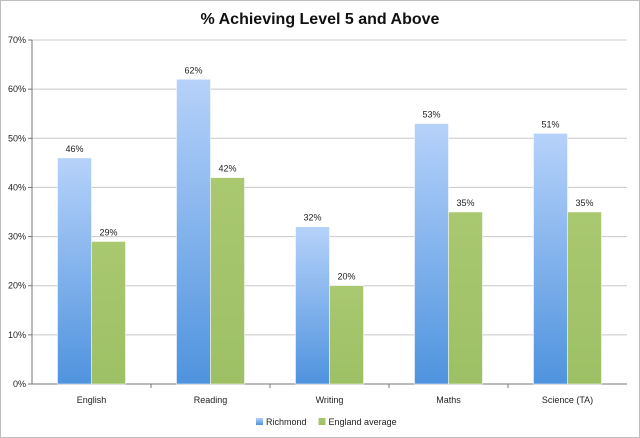 Image resolution: width=640 pixels, height=438 pixels. Describe the element at coordinates (346, 277) in the screenshot. I see `data-label-england-average: 20%` at that location.